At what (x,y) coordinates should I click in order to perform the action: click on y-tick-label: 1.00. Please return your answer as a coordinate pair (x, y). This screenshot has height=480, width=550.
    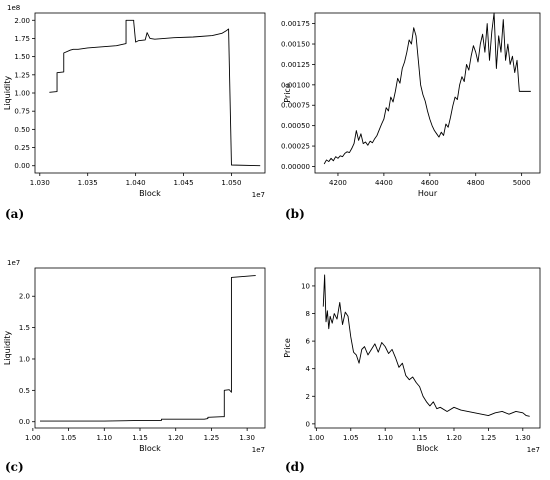
    Looking at the image, I should click on (22, 94).